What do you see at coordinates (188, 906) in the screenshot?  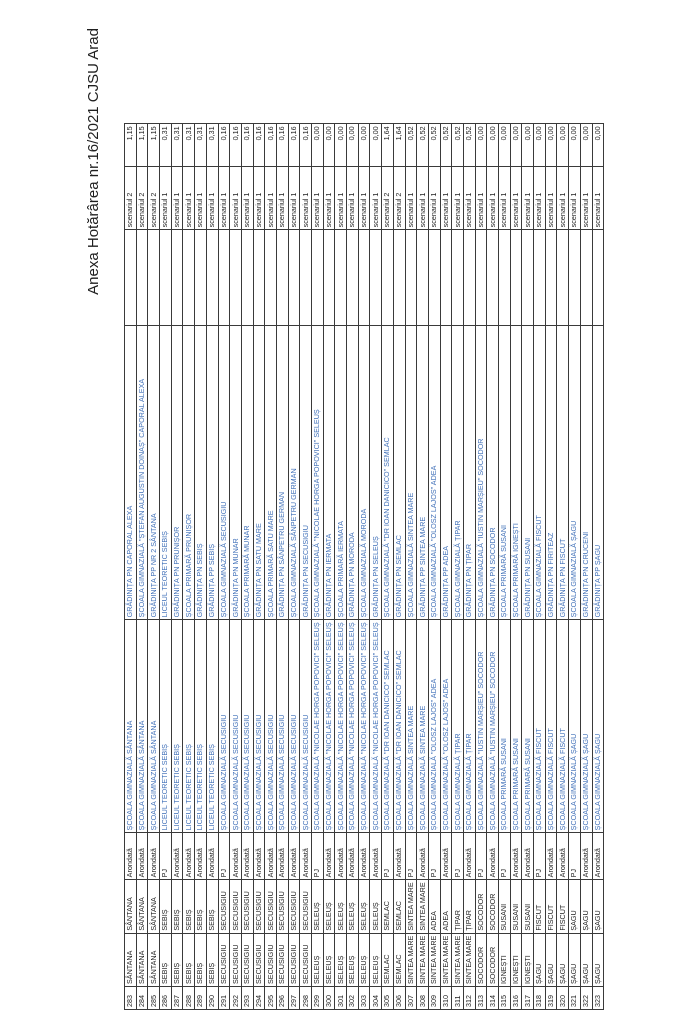 I see `uat-cell: SEBIȘ` at bounding box center [188, 906].